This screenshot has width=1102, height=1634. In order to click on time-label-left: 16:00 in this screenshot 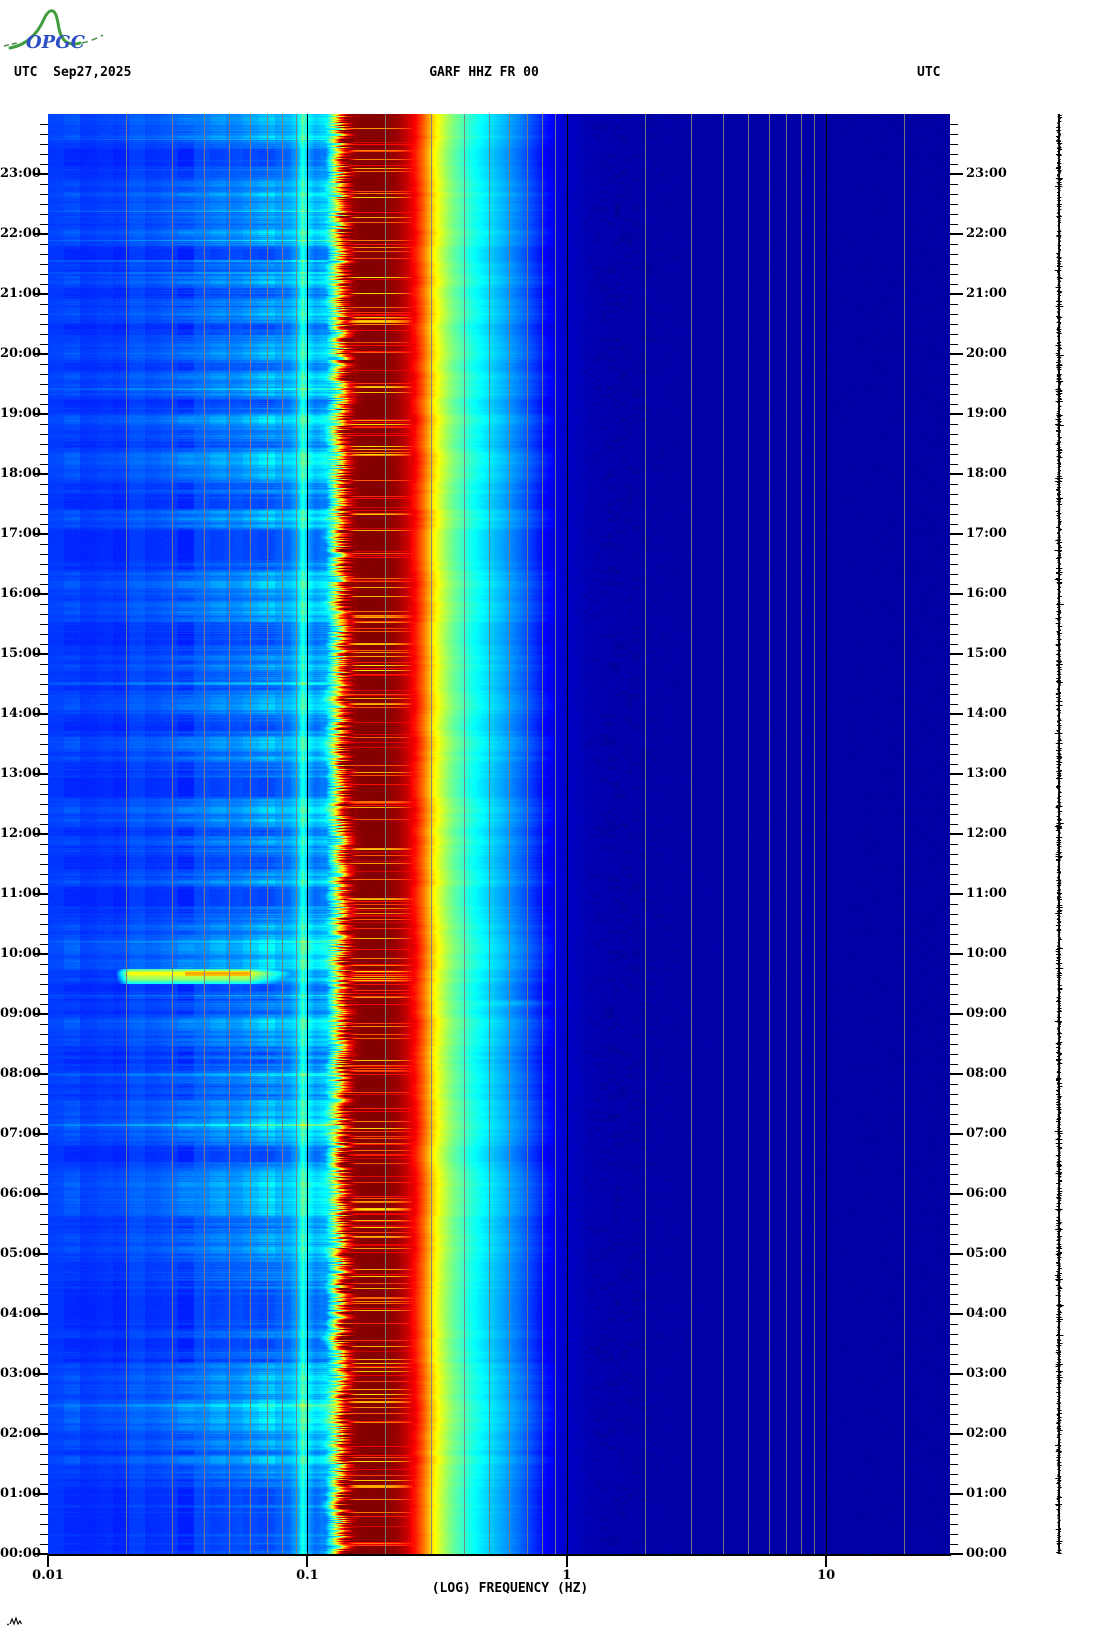, I will do `click(20, 593)`.